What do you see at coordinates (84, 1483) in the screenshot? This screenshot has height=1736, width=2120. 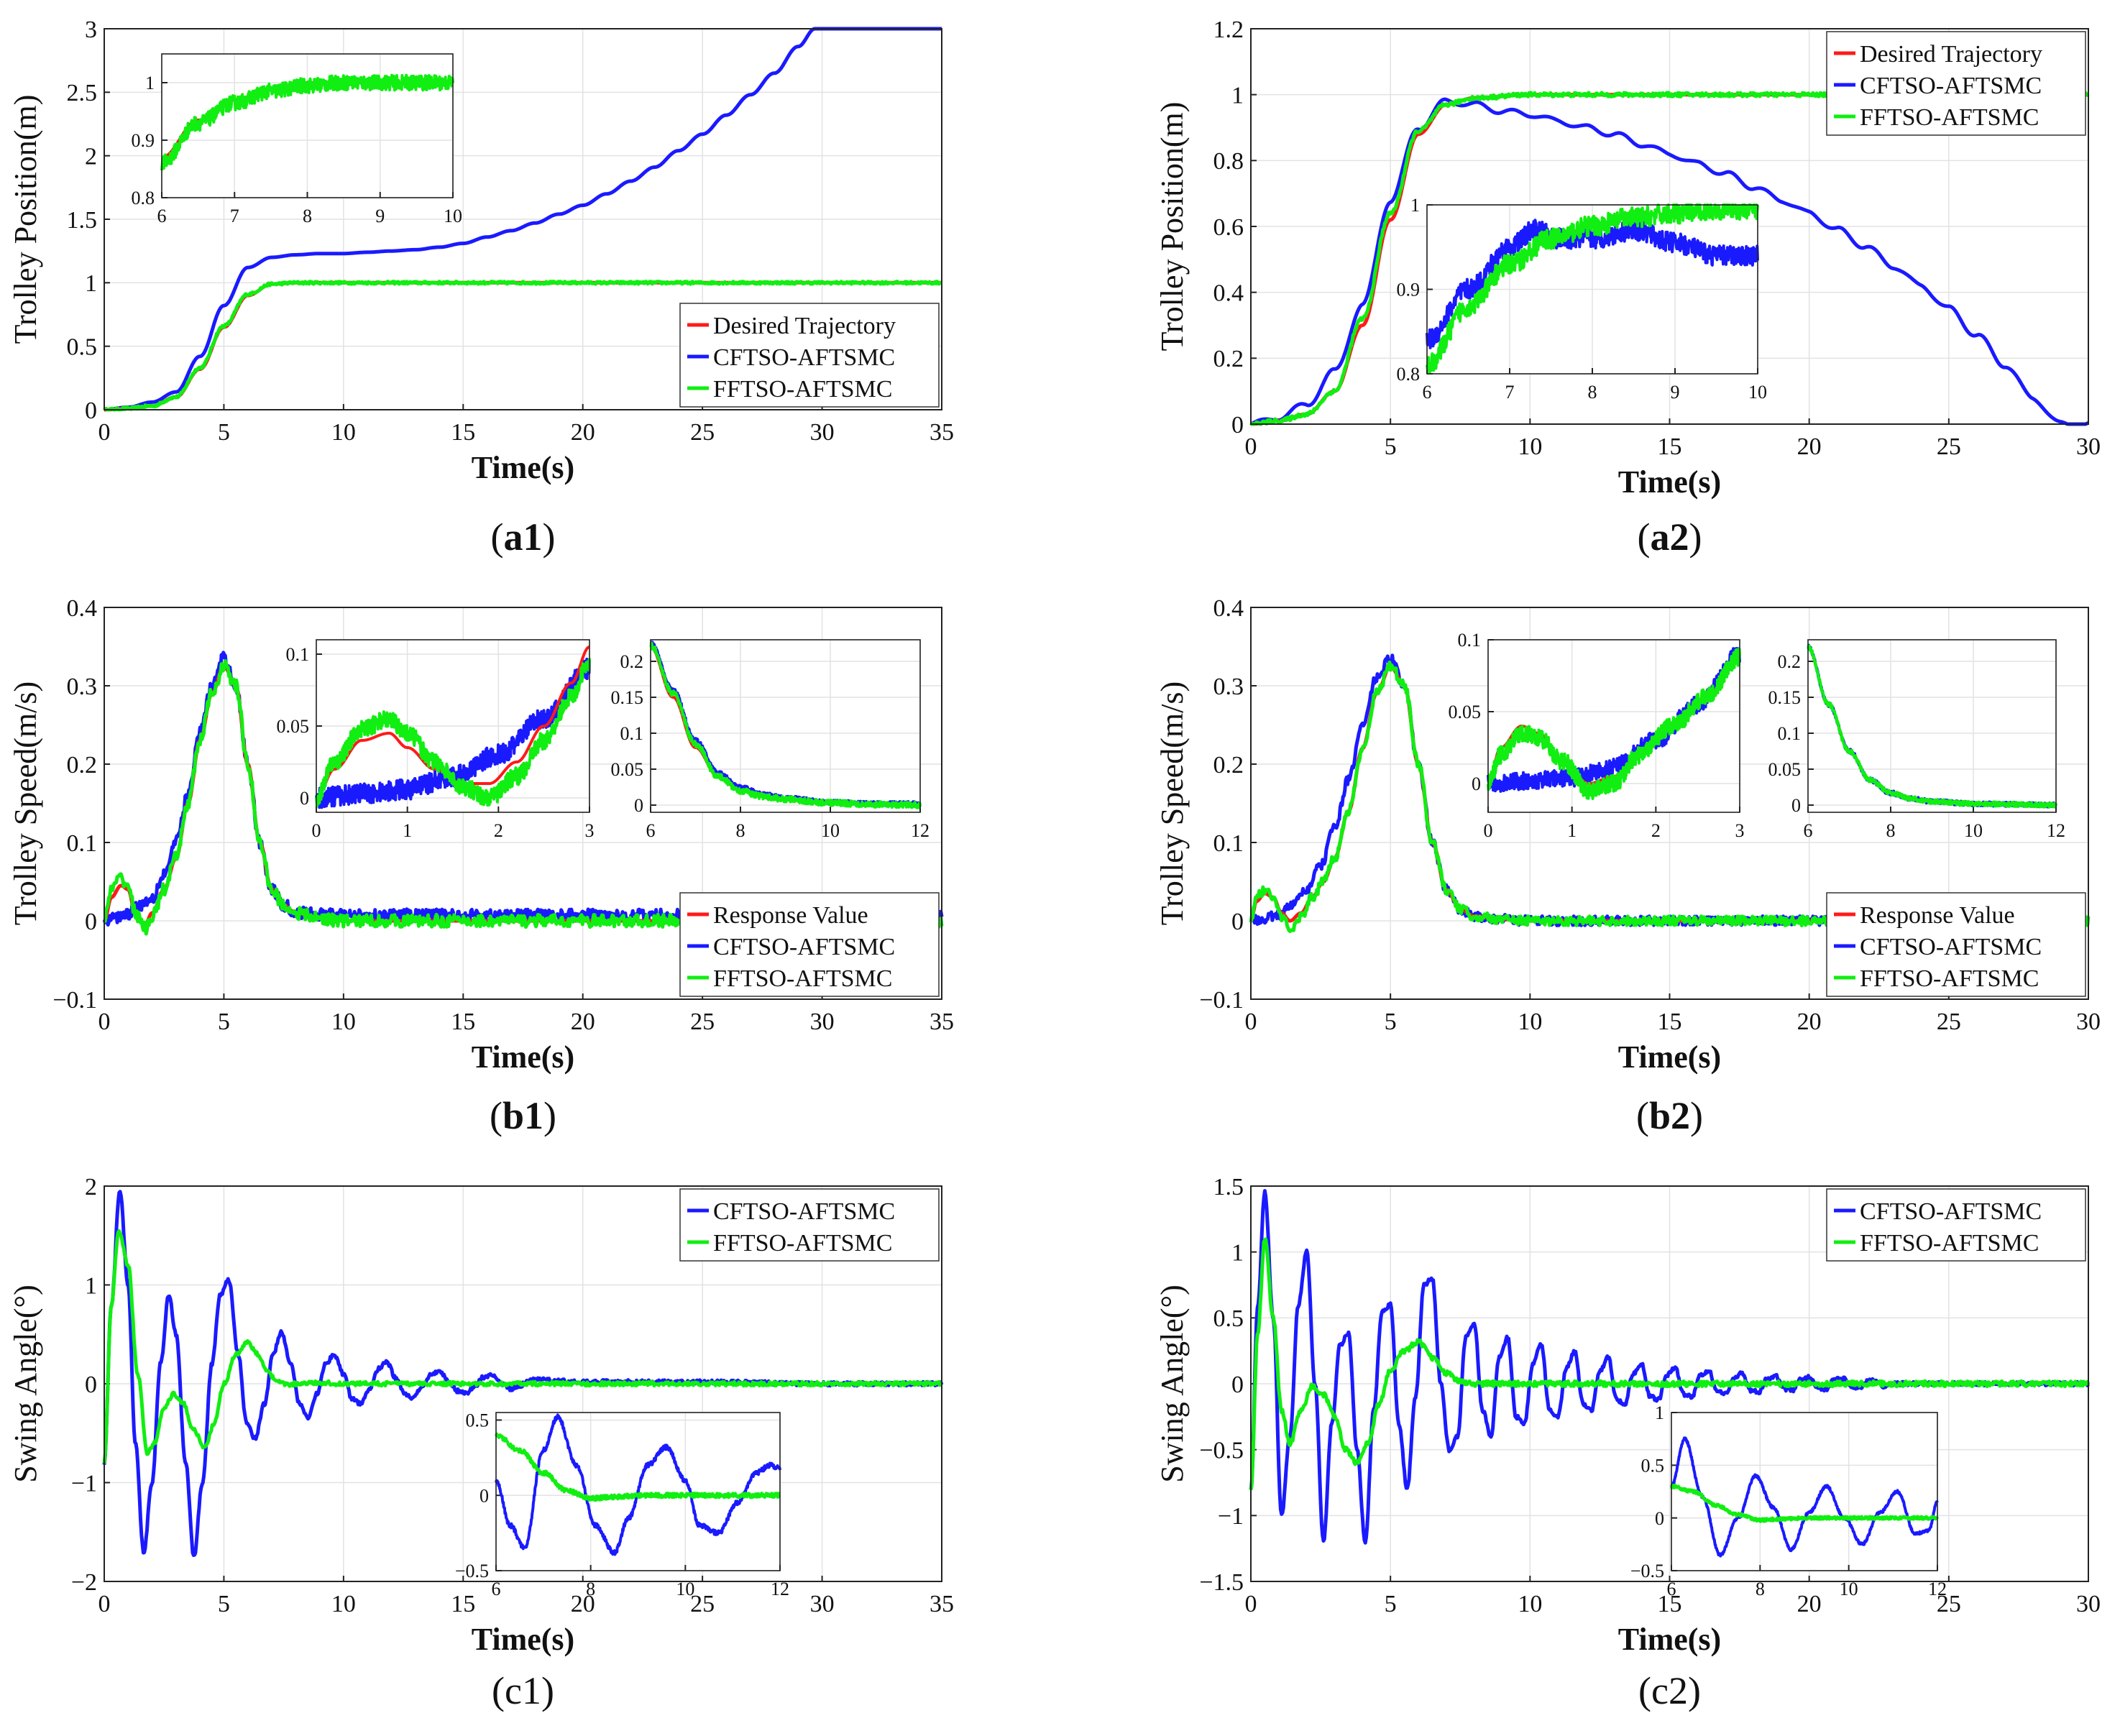 I see `axis-ytick-label: −1` at bounding box center [84, 1483].